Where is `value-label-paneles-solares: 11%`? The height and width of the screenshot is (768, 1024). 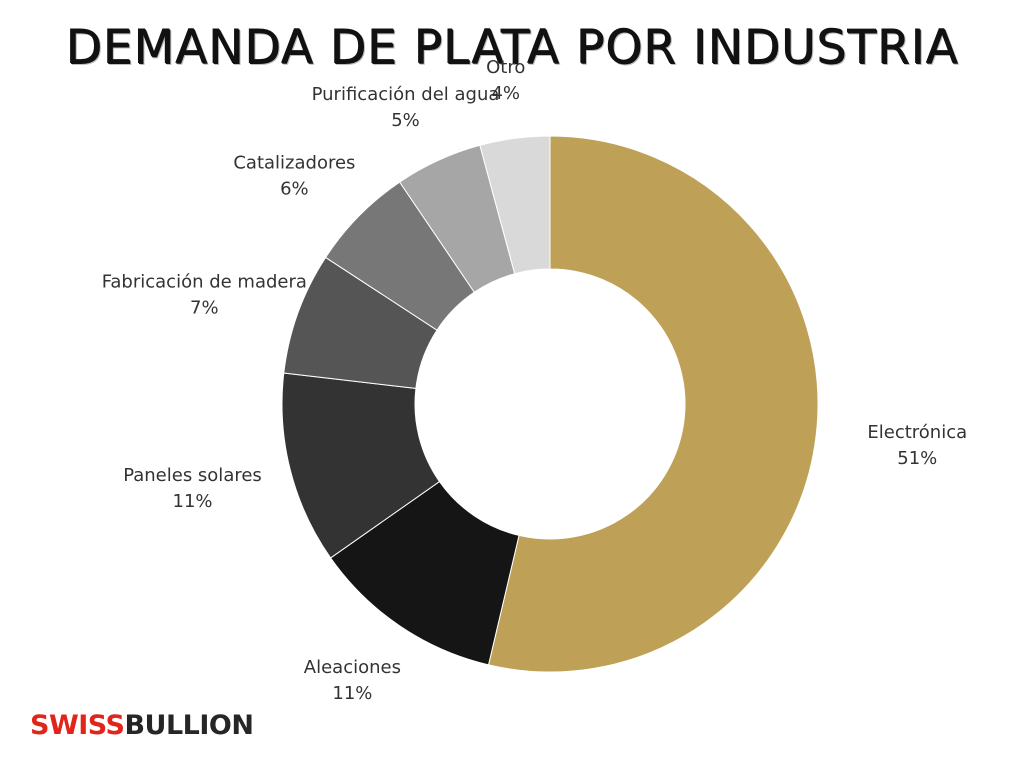
value-label-paneles-solares: 11% is located at coordinates (193, 501).